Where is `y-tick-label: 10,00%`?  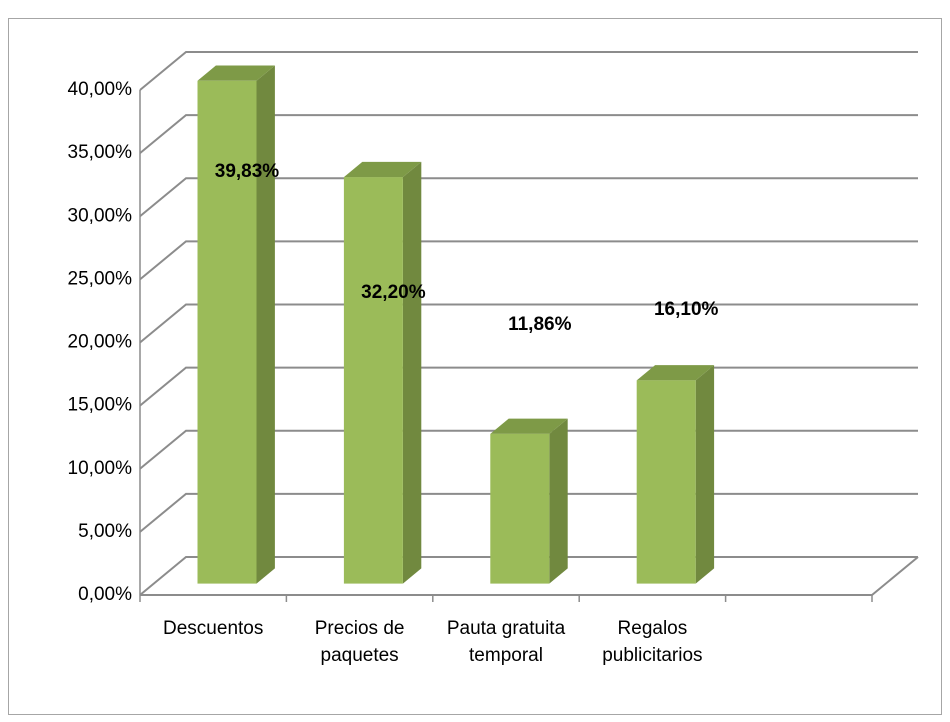
y-tick-label: 10,00% is located at coordinates (100, 468).